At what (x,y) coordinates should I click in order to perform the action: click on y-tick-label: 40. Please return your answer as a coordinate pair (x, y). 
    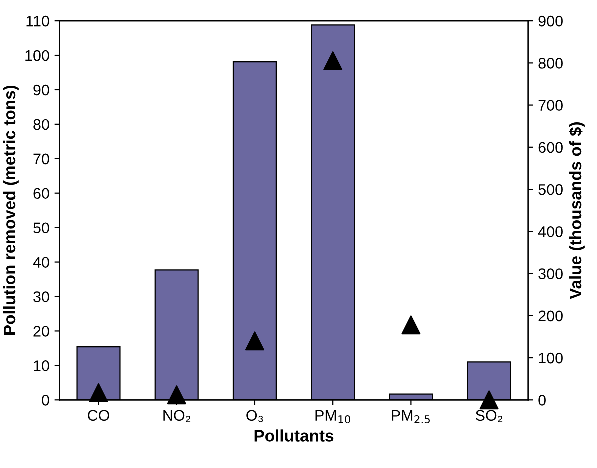
    Looking at the image, I should click on (41, 262).